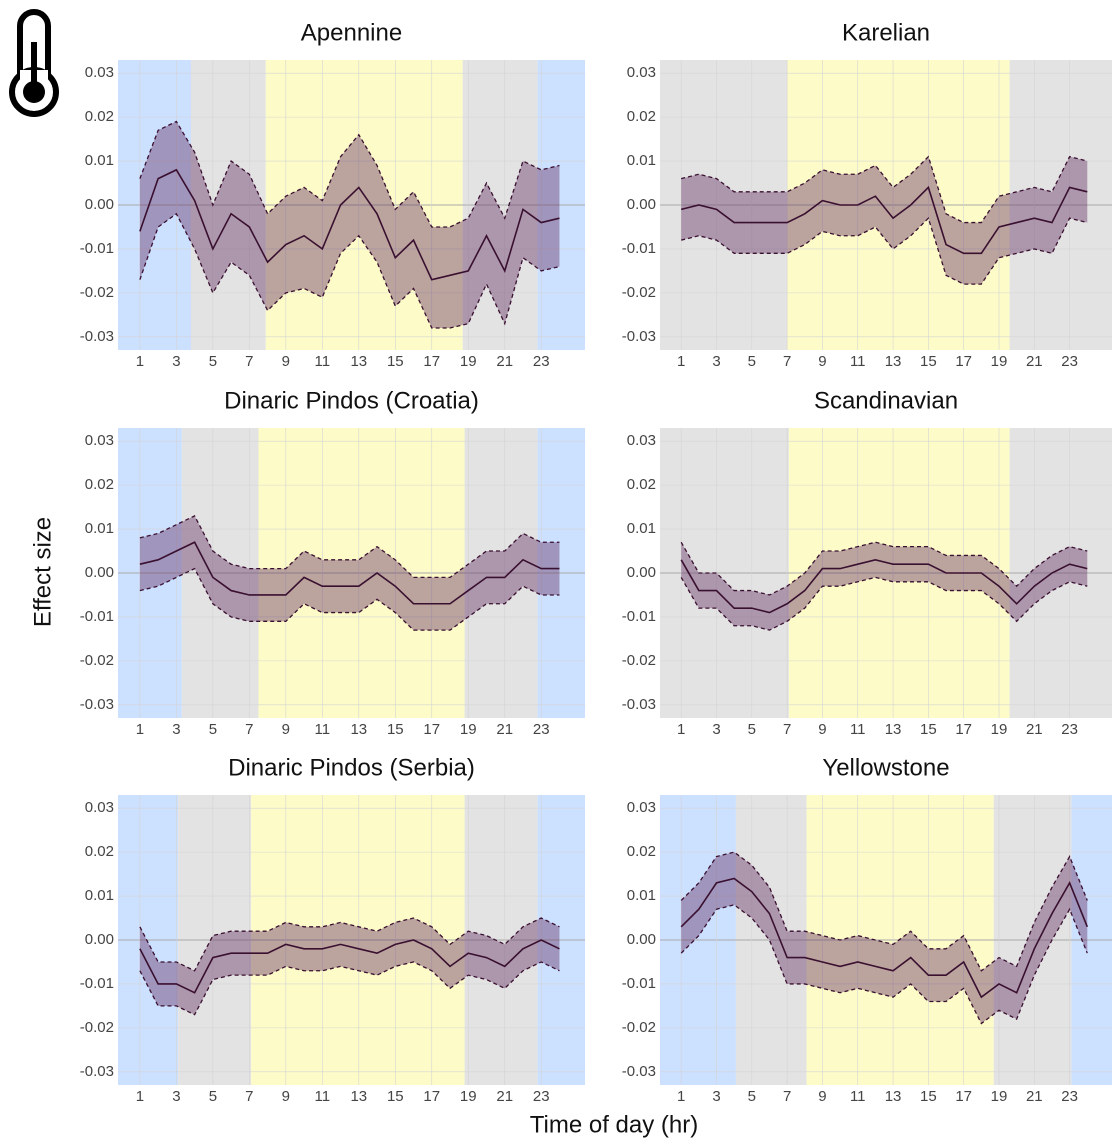 This screenshot has width=1119, height=1141. What do you see at coordinates (886, 32) in the screenshot?
I see `panel-title: Karelian` at bounding box center [886, 32].